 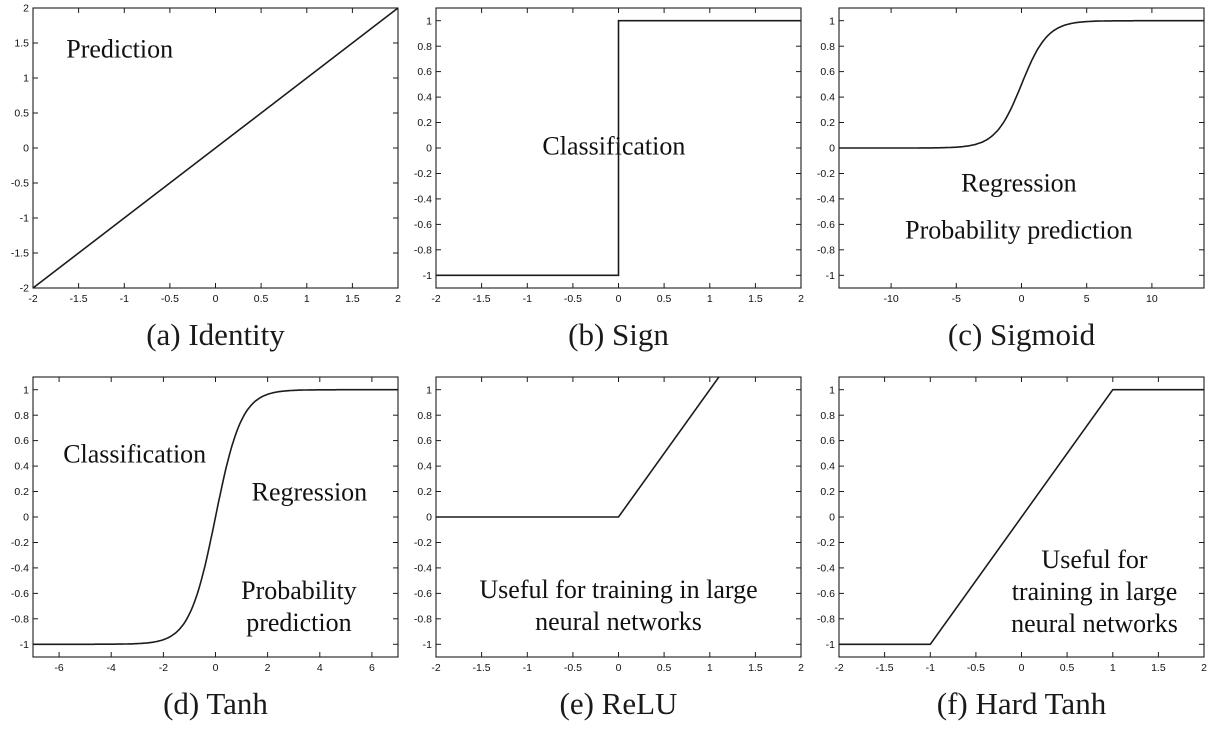 What do you see at coordinates (1094, 623) in the screenshot?
I see `svg-text: neural networks` at bounding box center [1094, 623].